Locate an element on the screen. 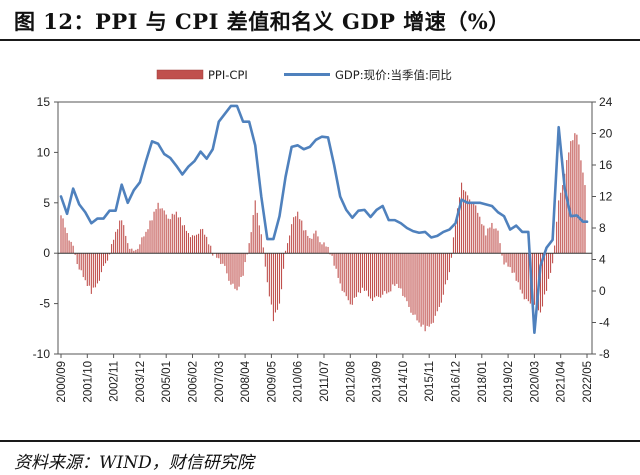 The height and width of the screenshot is (475, 640). x-tick-label: 2013/09 is located at coordinates (378, 382).